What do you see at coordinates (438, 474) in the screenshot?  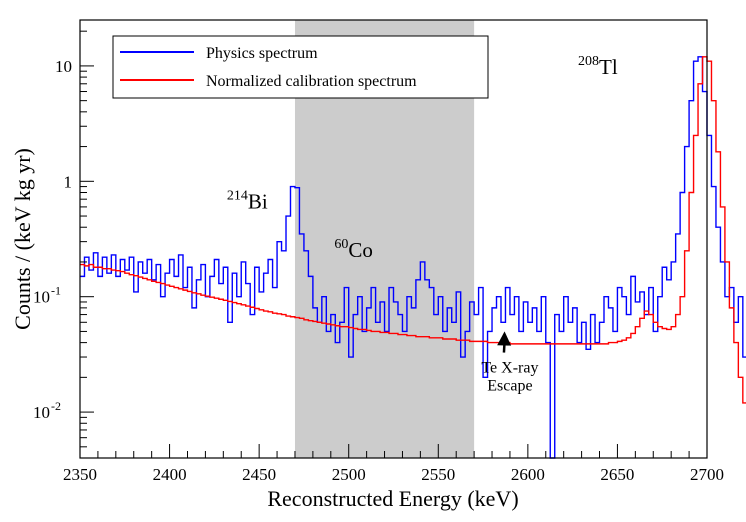 I see `x-tick-label: 2550` at bounding box center [438, 474].